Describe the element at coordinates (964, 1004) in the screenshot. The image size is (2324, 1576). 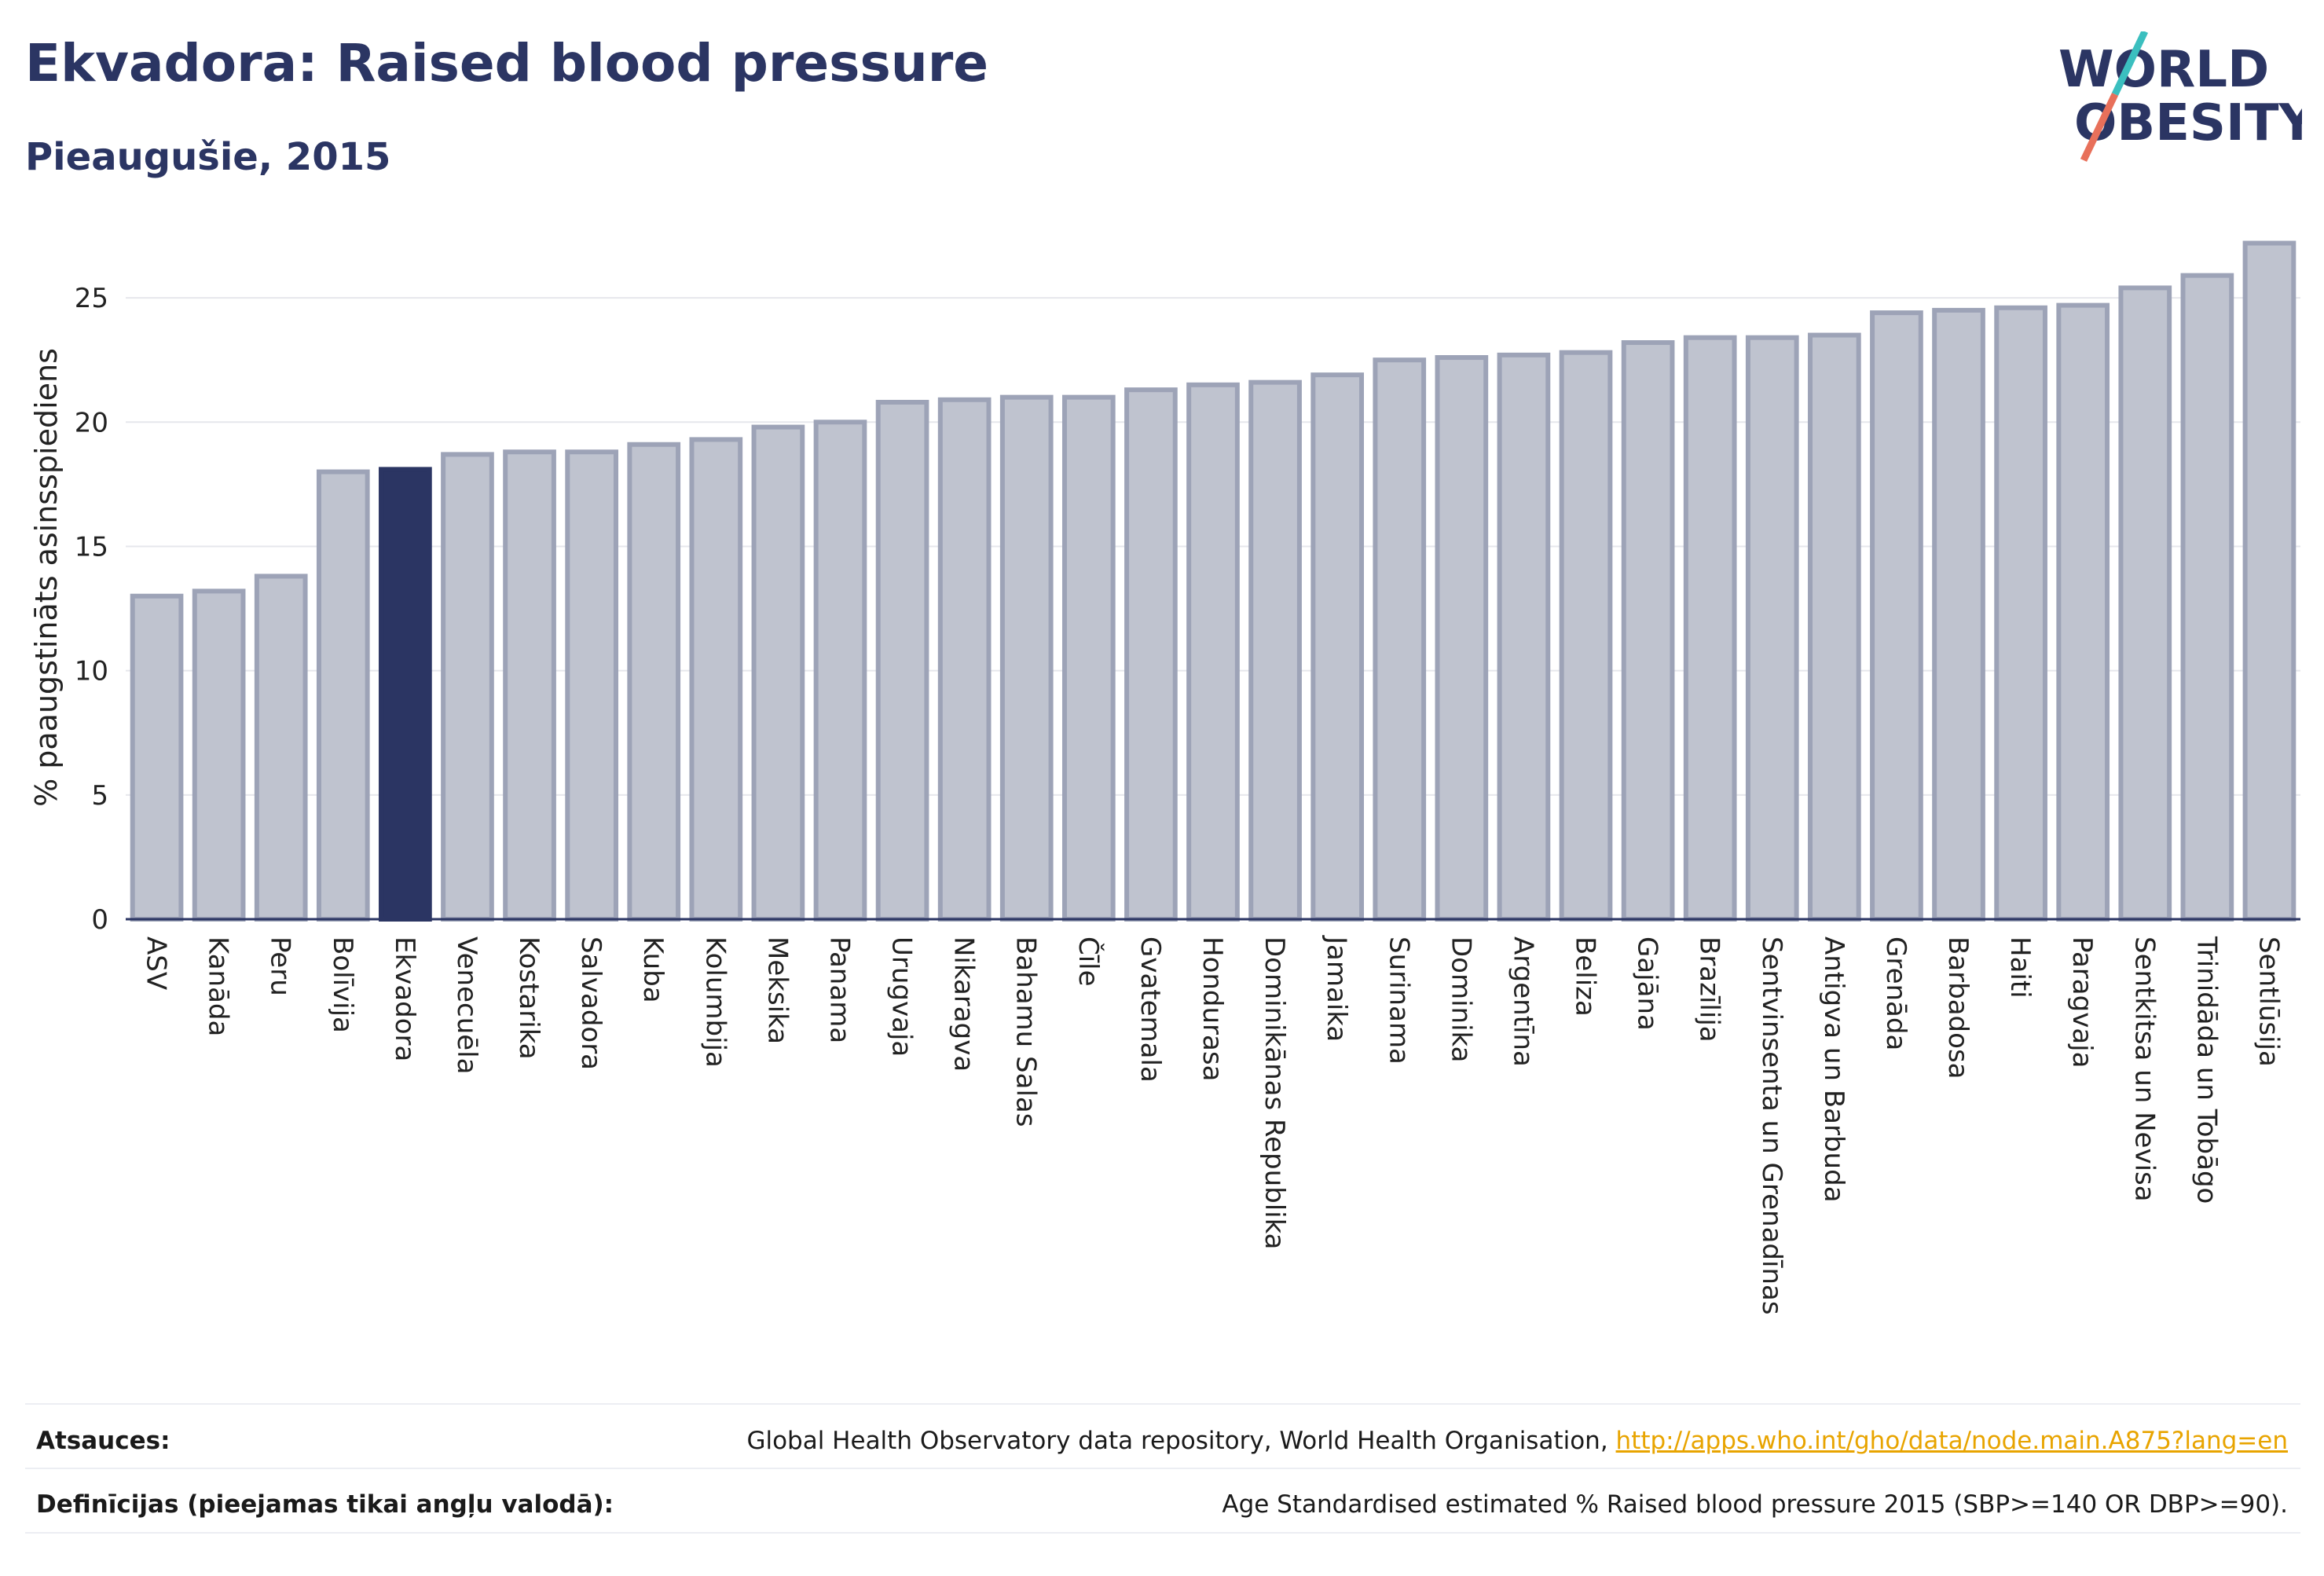
I see `x-tick-label: Nikaragva` at that location.